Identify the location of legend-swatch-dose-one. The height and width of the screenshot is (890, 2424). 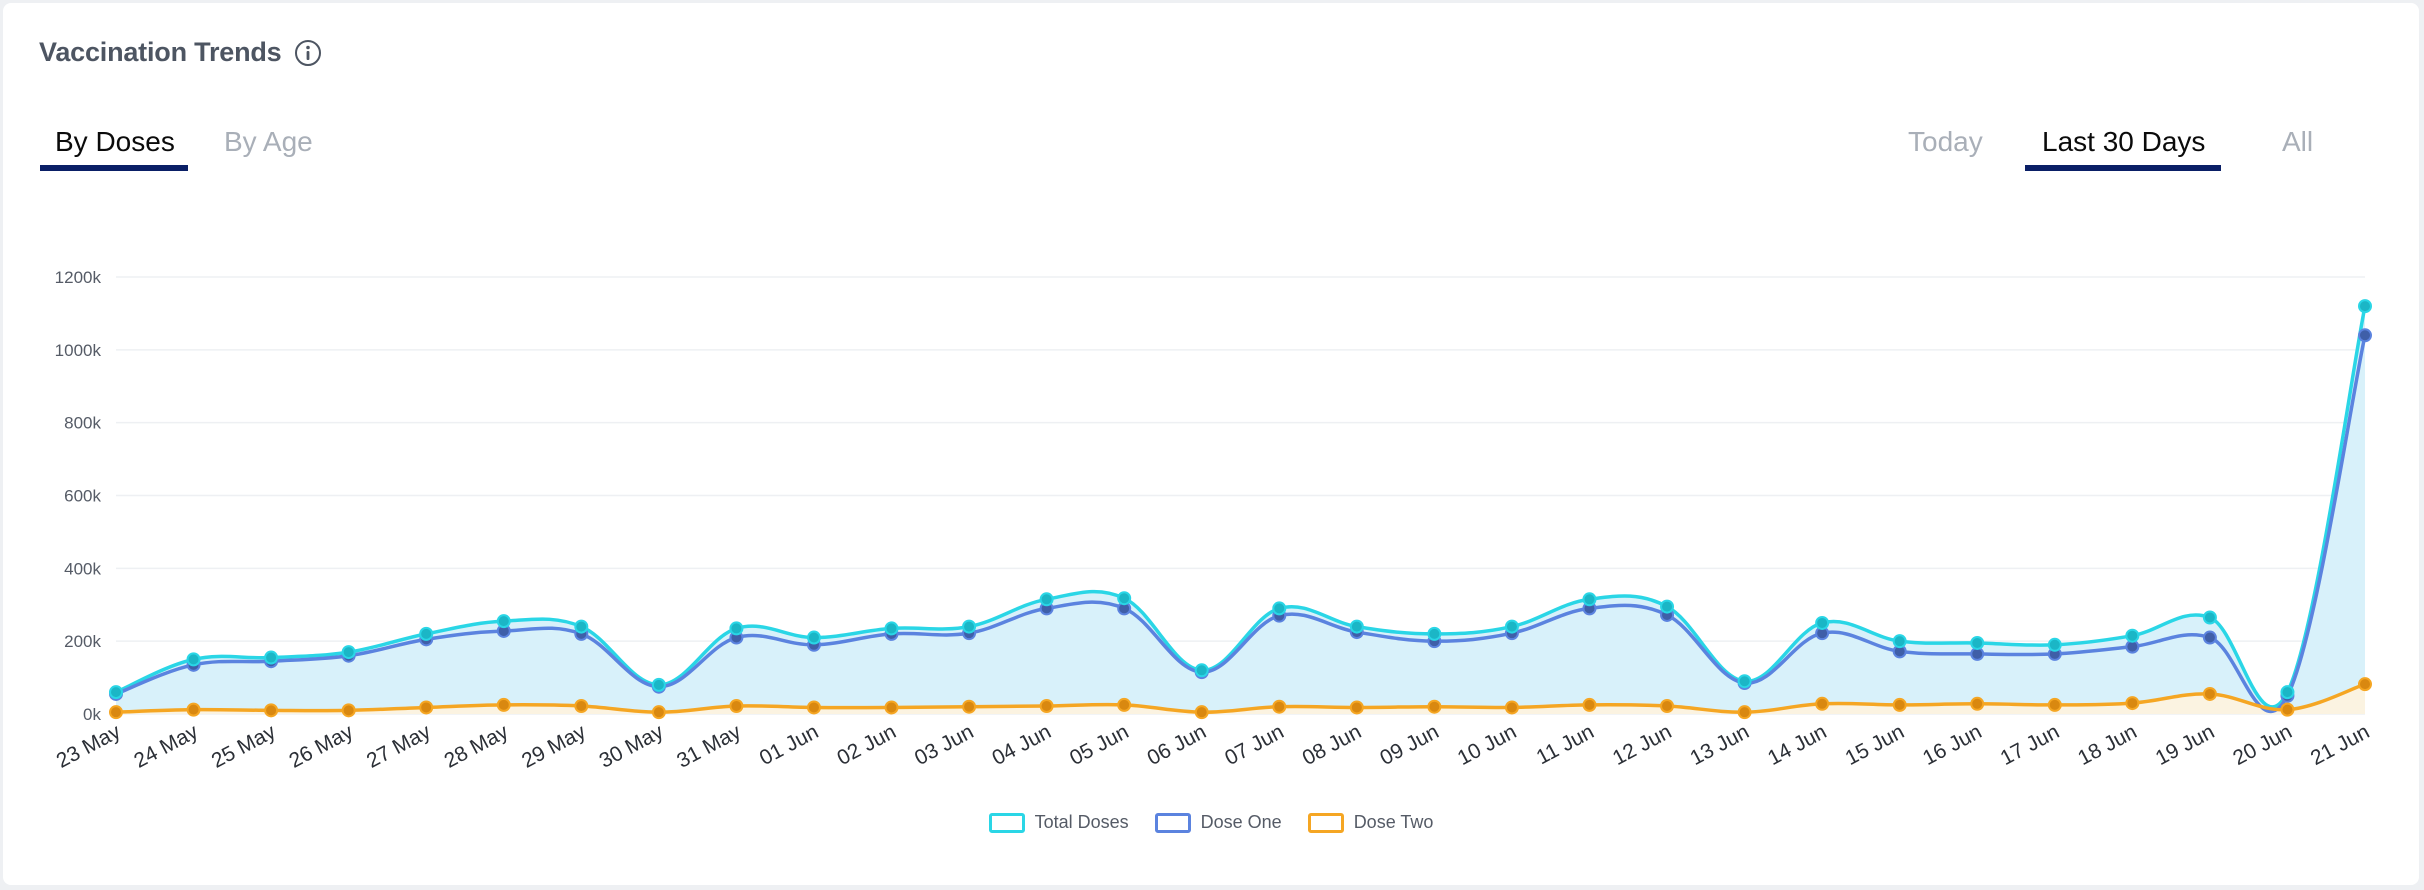
(1172, 822).